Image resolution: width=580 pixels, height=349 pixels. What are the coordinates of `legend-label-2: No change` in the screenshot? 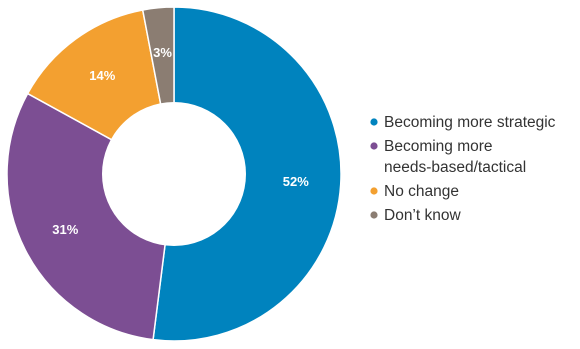 It's located at (421, 191).